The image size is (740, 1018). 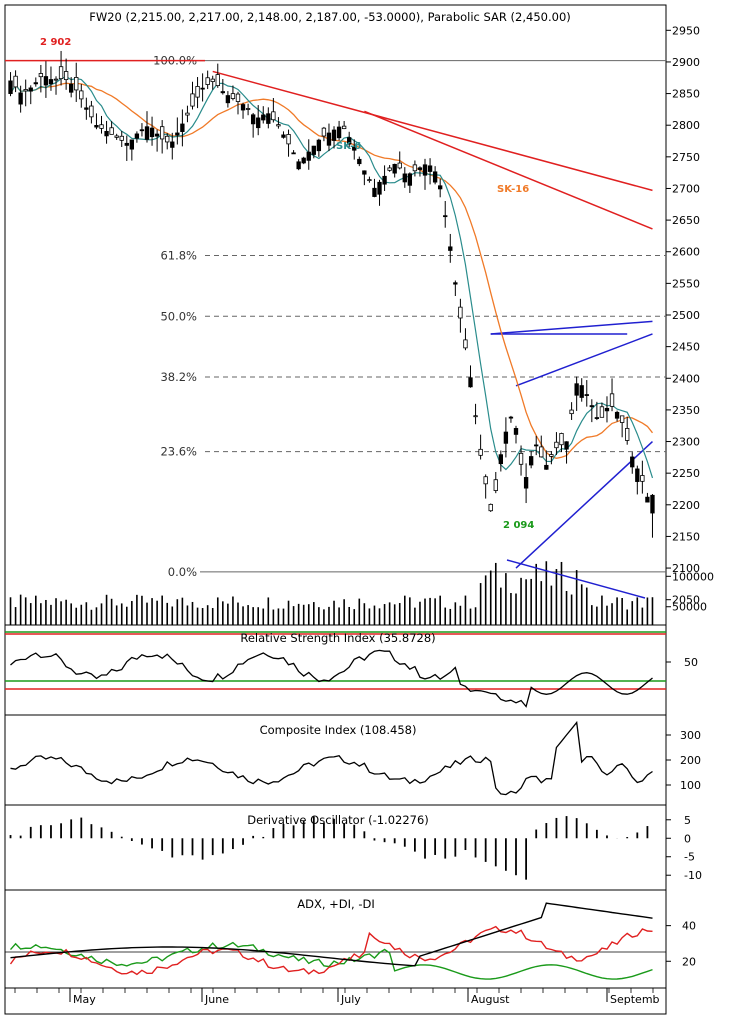 What do you see at coordinates (693, 875) in the screenshot?
I see `derivative-tick-label: -10` at bounding box center [693, 875].